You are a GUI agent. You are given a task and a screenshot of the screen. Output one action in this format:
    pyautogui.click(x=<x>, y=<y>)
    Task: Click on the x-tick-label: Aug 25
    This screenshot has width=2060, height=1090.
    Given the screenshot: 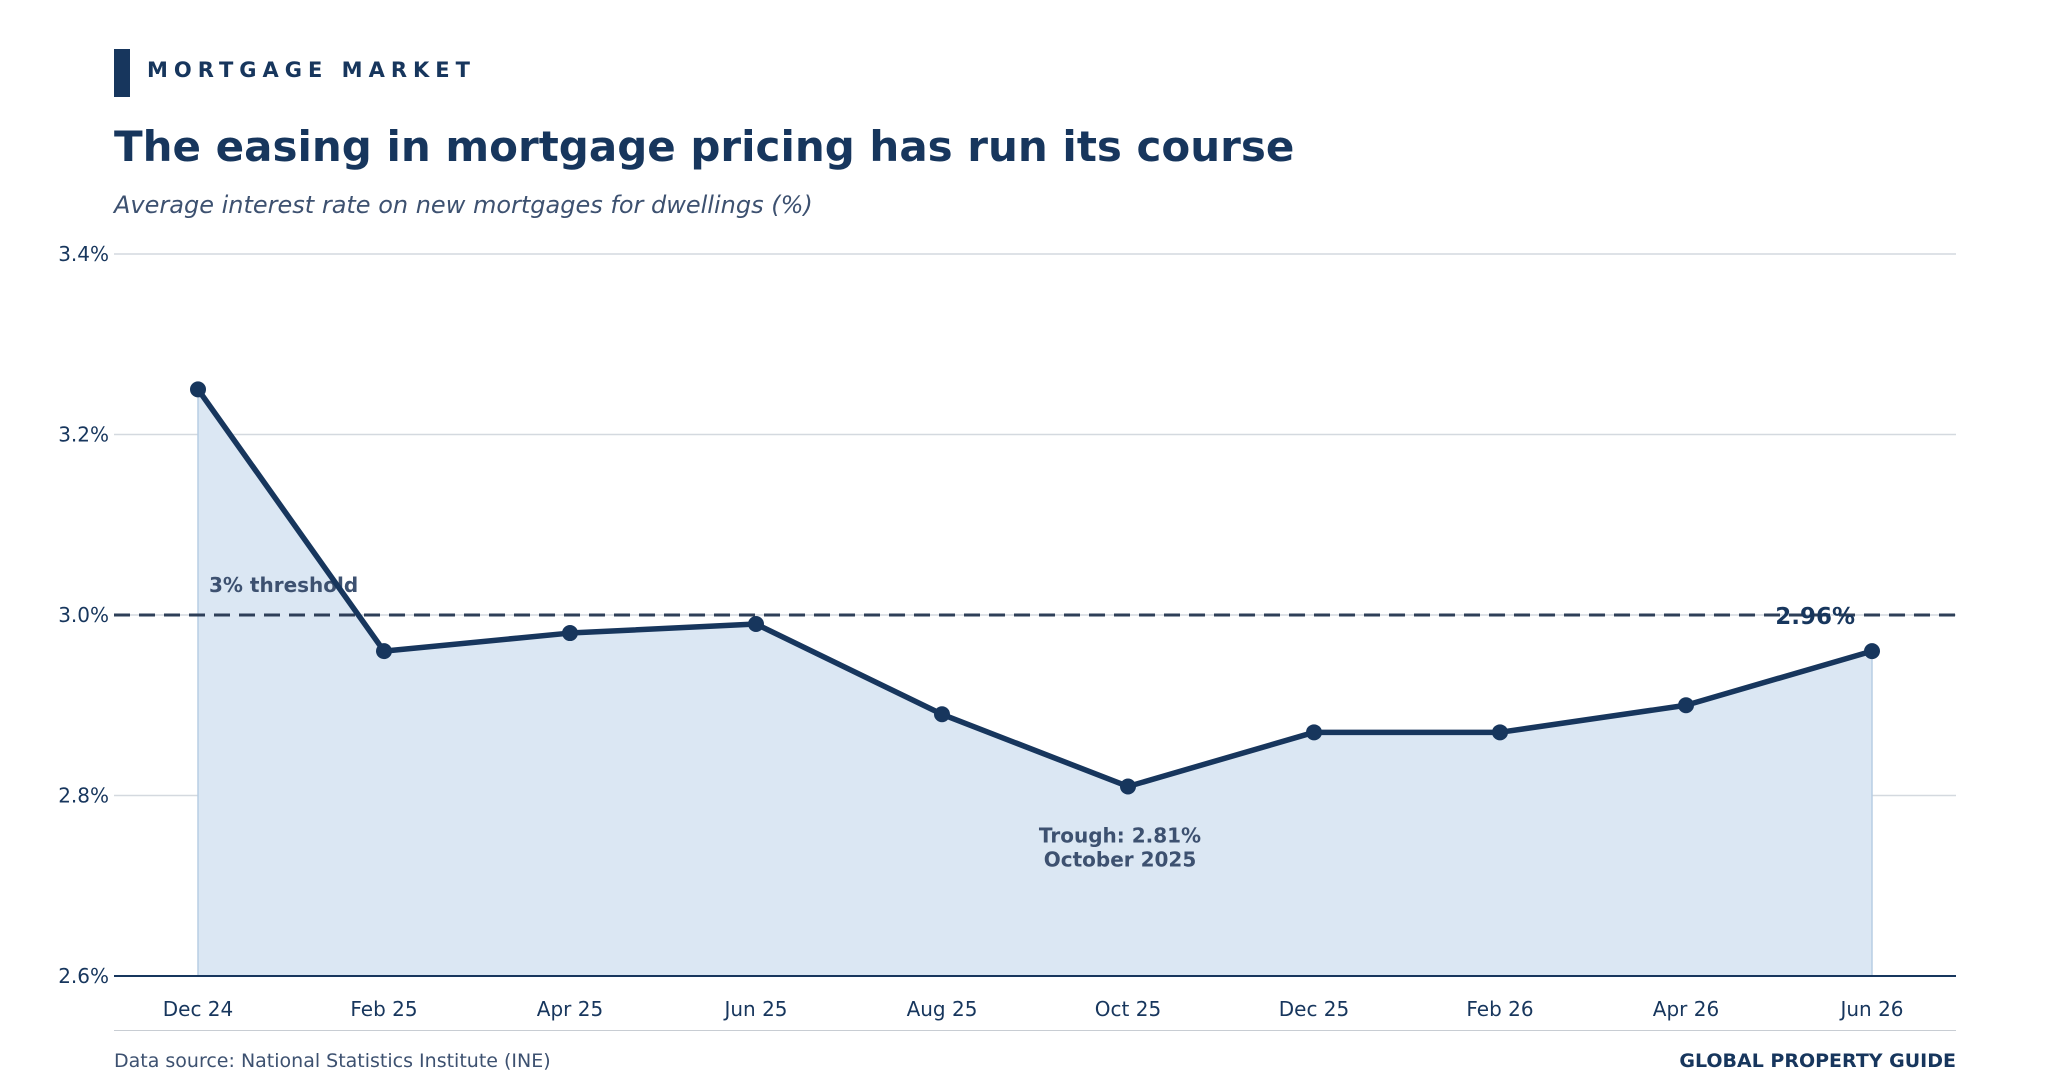 What is the action you would take?
    pyautogui.click(x=942, y=1009)
    